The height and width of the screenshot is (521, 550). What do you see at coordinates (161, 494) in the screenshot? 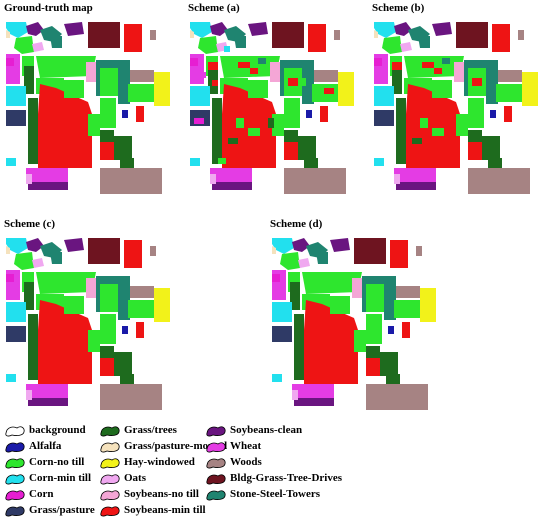
I see `legend-label: Soybeans-no till` at bounding box center [161, 494].